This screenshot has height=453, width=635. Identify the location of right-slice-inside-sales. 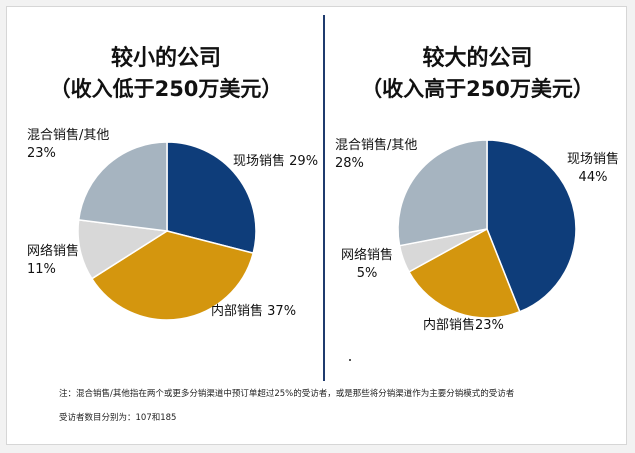
(464, 273).